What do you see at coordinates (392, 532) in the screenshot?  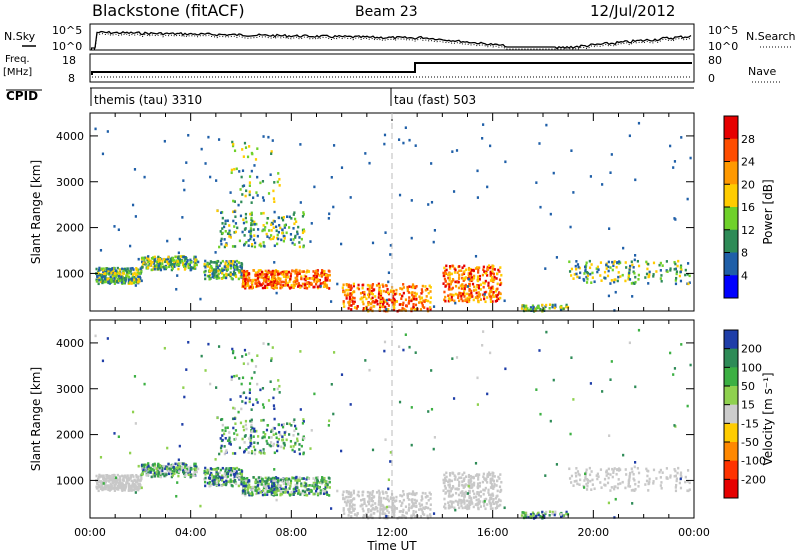 I see `x-tick-label: 12:00` at bounding box center [392, 532].